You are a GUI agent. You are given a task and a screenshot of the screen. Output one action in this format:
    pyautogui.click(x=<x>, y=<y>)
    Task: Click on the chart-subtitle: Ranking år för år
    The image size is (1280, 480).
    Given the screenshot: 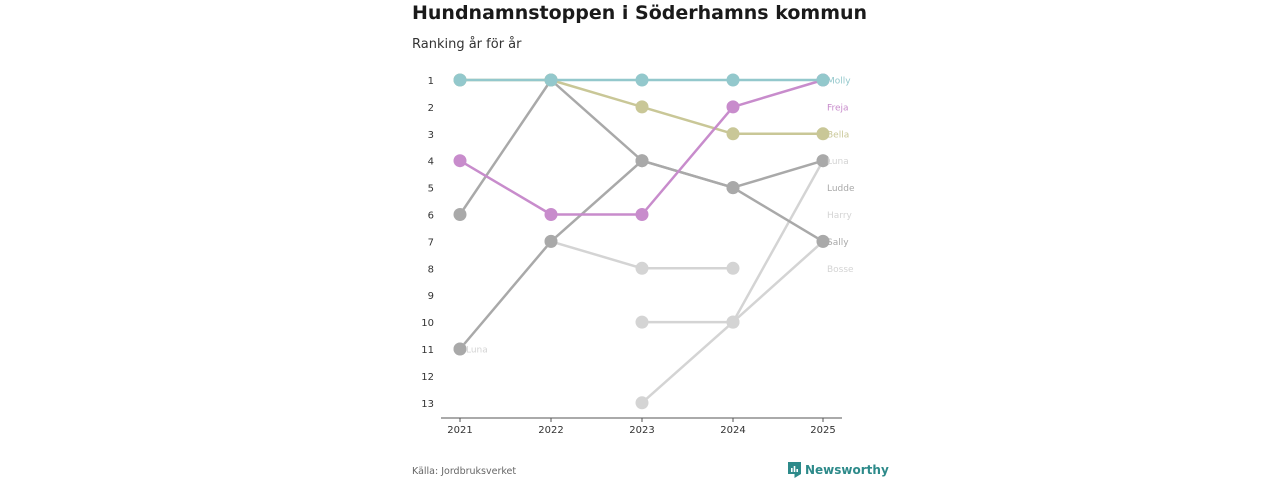 What is the action you would take?
    pyautogui.click(x=467, y=44)
    